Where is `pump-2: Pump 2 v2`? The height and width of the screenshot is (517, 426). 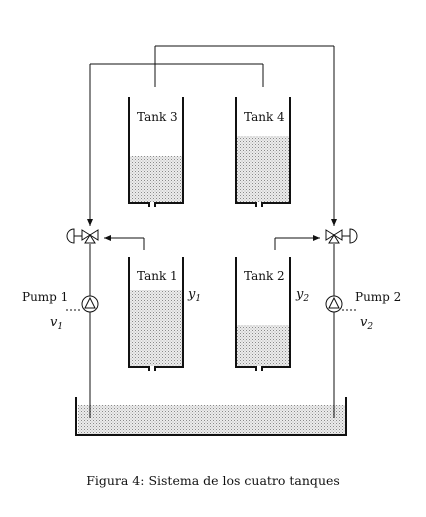 pump-2: Pump 2 v2 is located at coordinates (363, 311).